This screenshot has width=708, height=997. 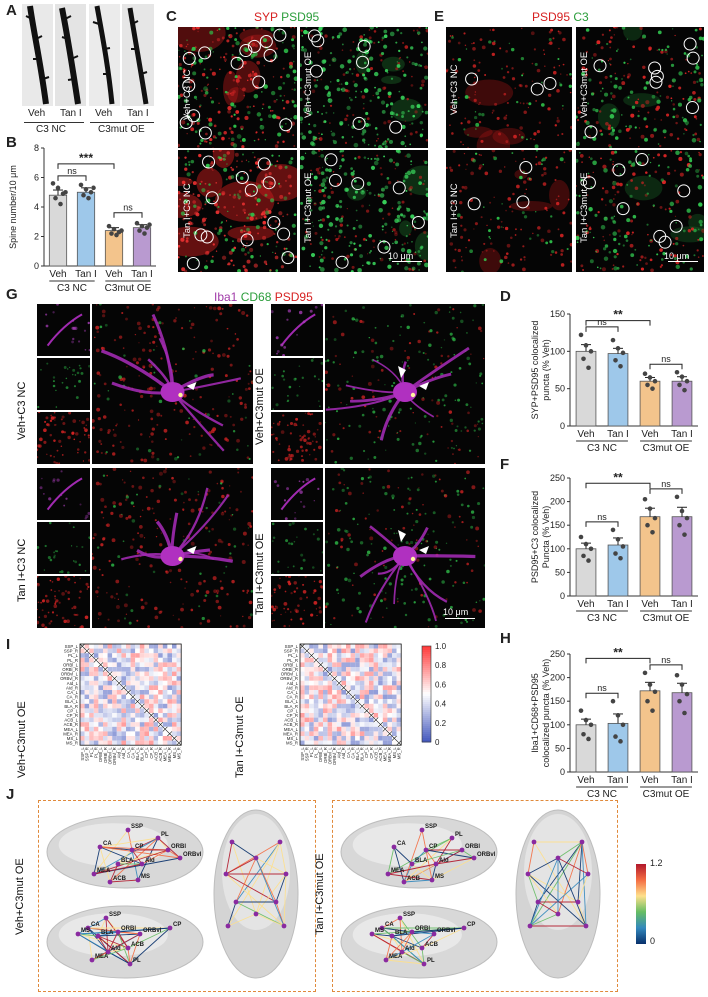 I want to click on bar, so click(x=682, y=732).